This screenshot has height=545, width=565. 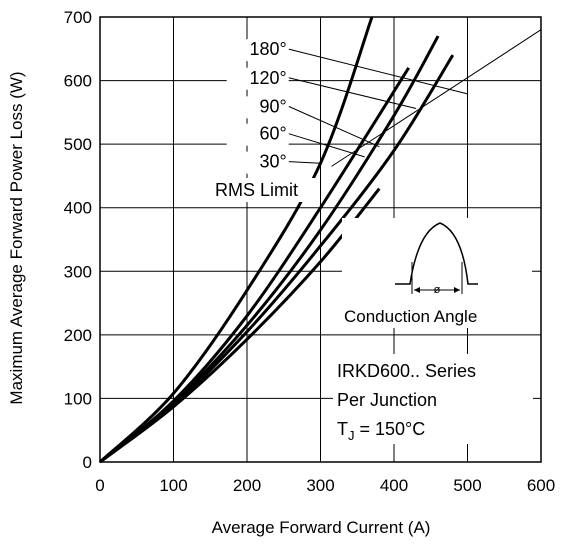 I want to click on series-label: 90°, so click(x=272, y=106).